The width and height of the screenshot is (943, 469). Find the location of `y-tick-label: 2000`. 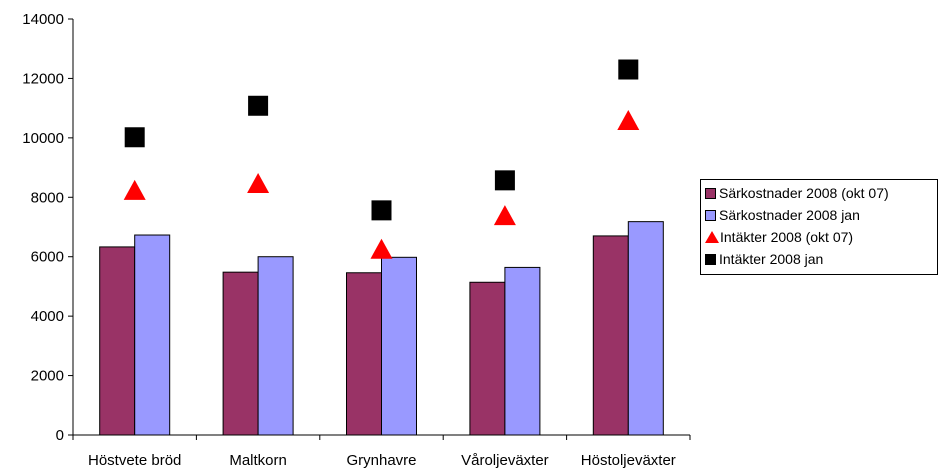

y-tick-label: 2000 is located at coordinates (47, 376).